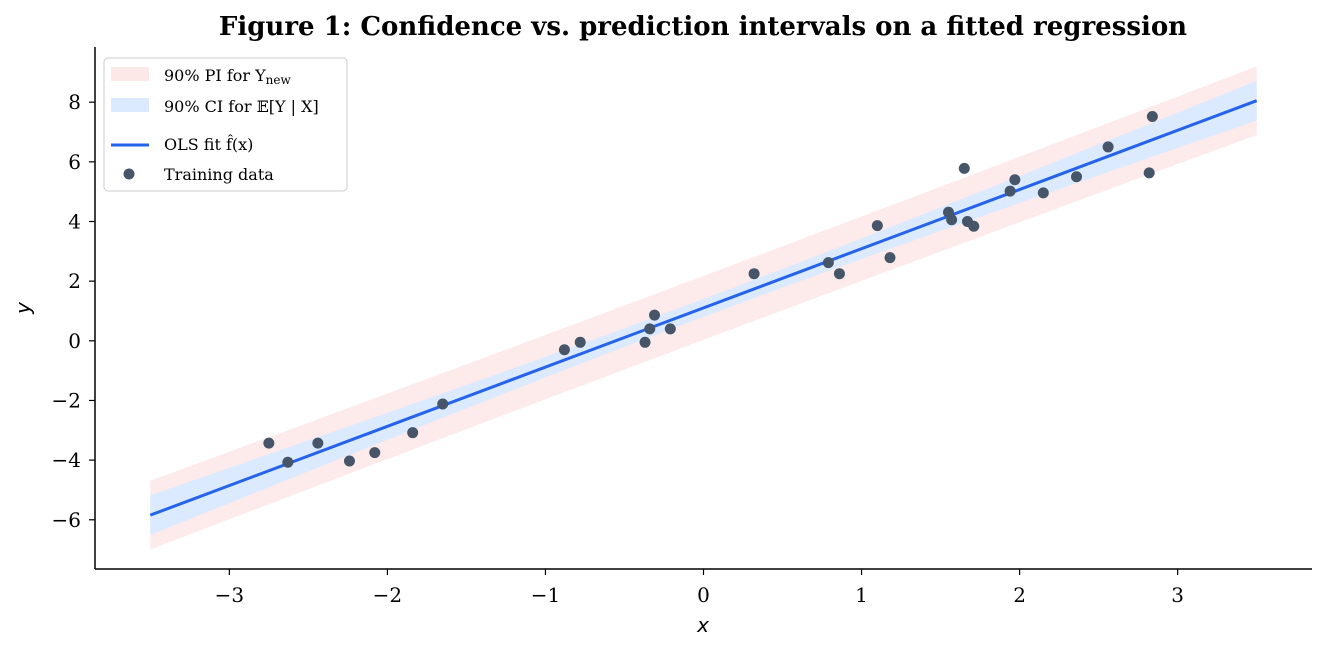  I want to click on x-axis-label: x, so click(702, 625).